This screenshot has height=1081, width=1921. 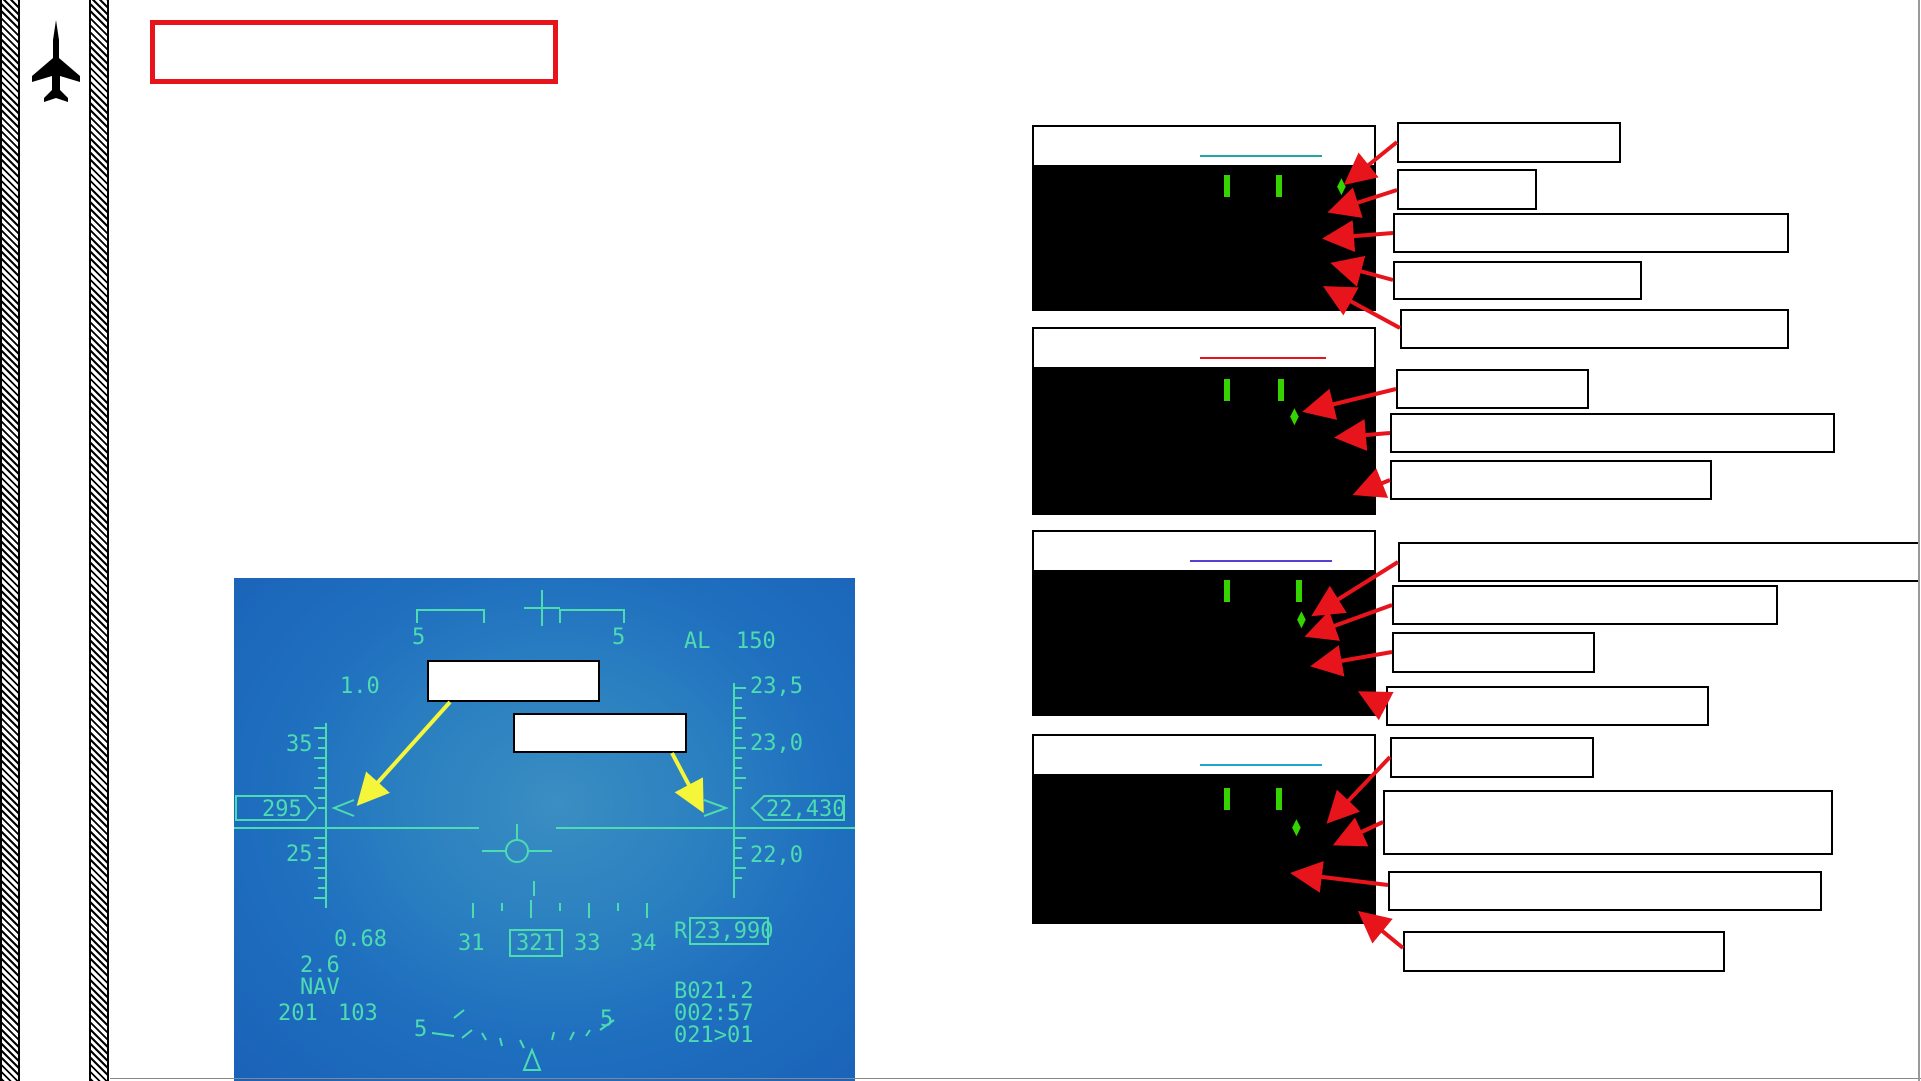 I want to click on hud-alt-220: 22,0, so click(x=776, y=855).